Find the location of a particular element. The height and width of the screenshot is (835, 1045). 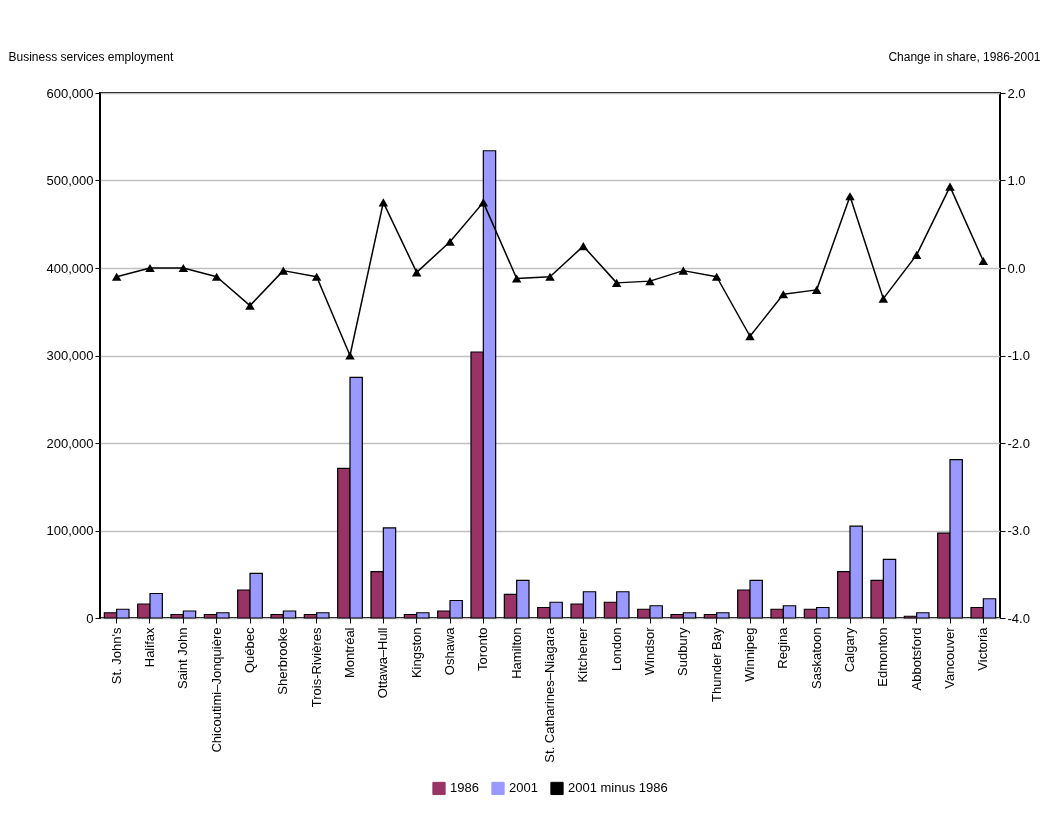

y2-tick-label: -3.0 is located at coordinates (1018, 530).